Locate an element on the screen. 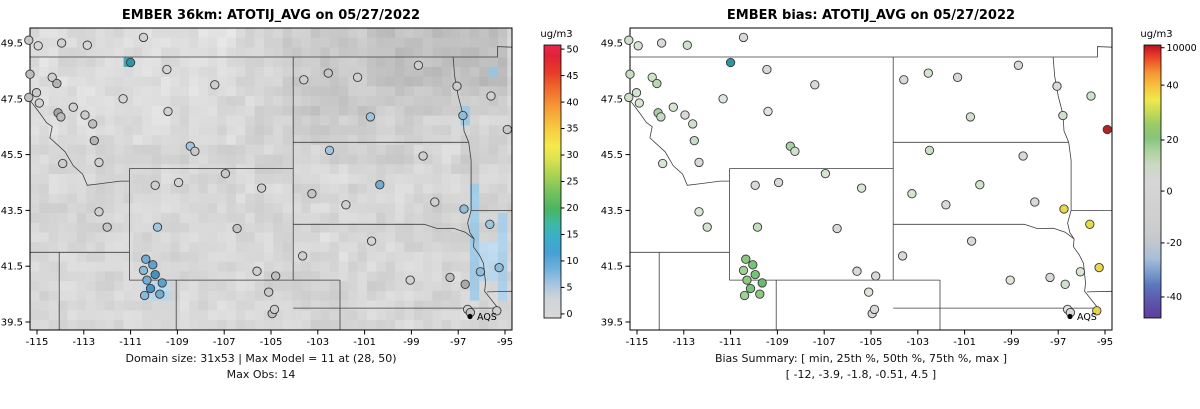  svg-text: 0 is located at coordinates (1170, 191).